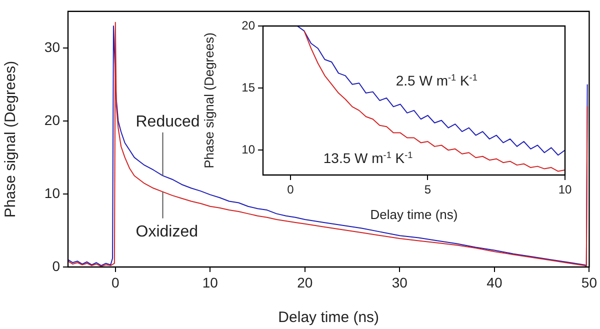  Describe the element at coordinates (249, 149) in the screenshot. I see `y-tick-label: 10` at that location.